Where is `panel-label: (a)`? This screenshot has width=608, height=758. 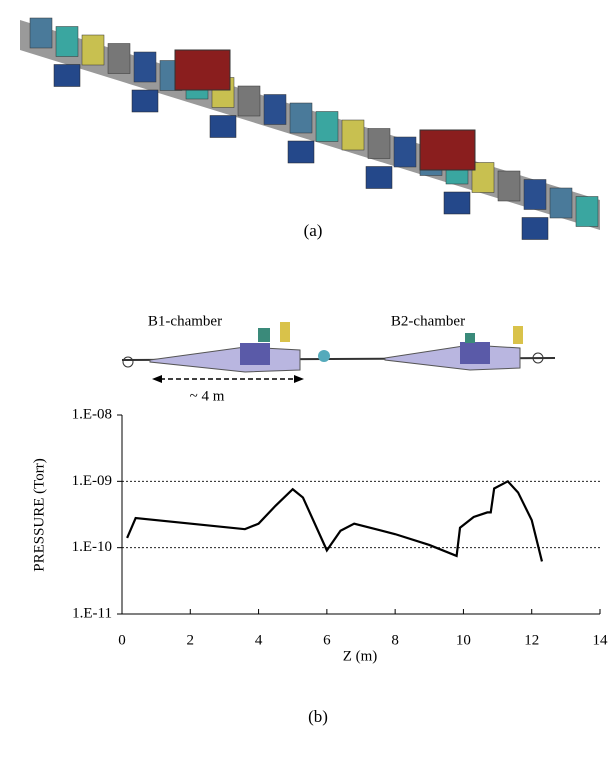 panel-label: (a) is located at coordinates (313, 230).